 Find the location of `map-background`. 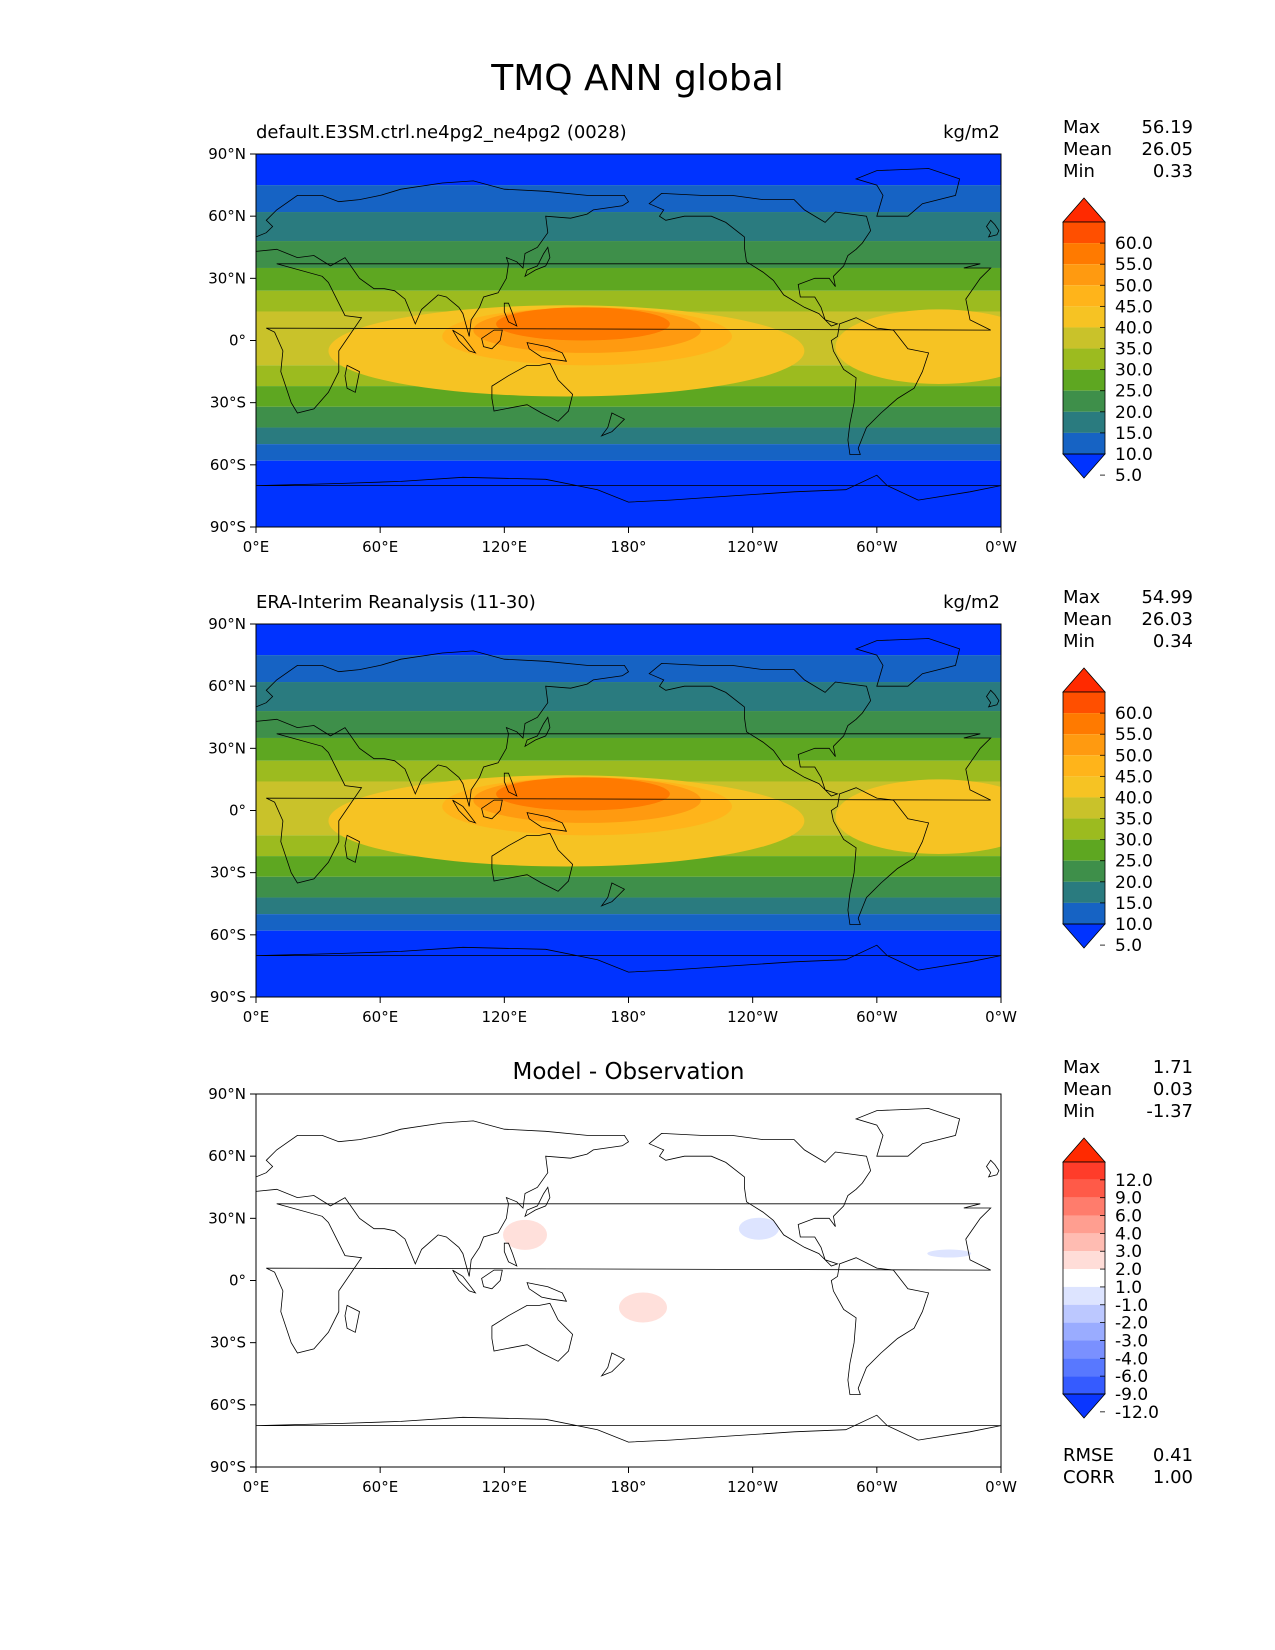

map-background is located at coordinates (628, 1280).